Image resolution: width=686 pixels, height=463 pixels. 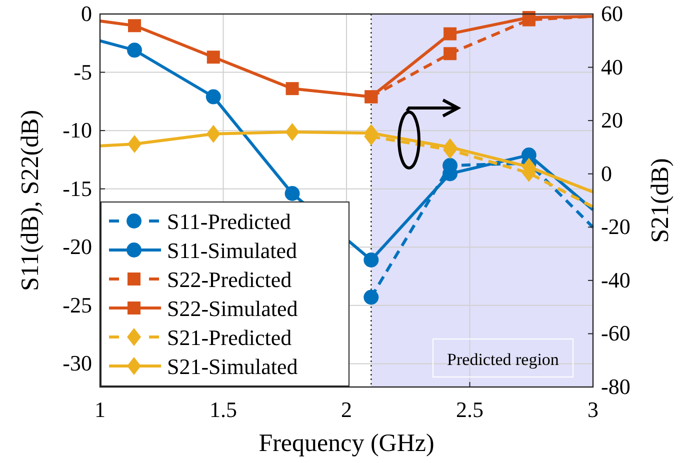 What do you see at coordinates (612, 120) in the screenshot?
I see `y2-tick-label: 20` at bounding box center [612, 120].